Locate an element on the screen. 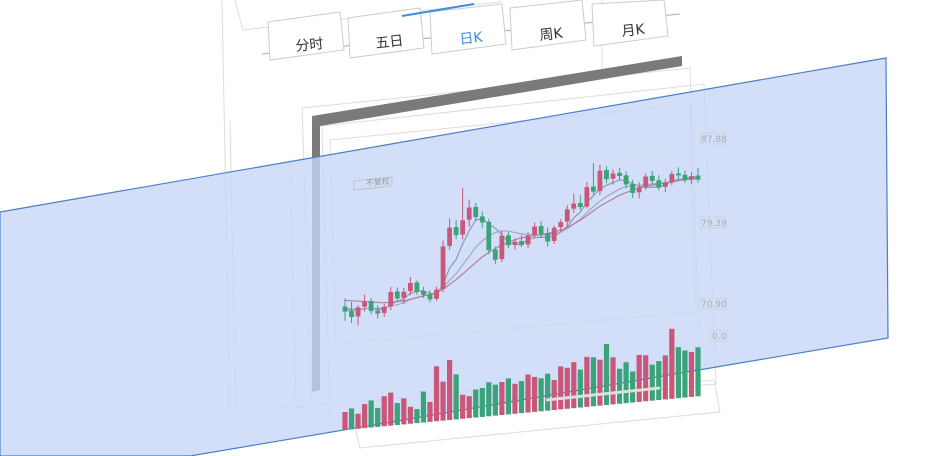 Image resolution: width=938 pixels, height=456 pixels. tab-yuek: 月K is located at coordinates (630, 23).